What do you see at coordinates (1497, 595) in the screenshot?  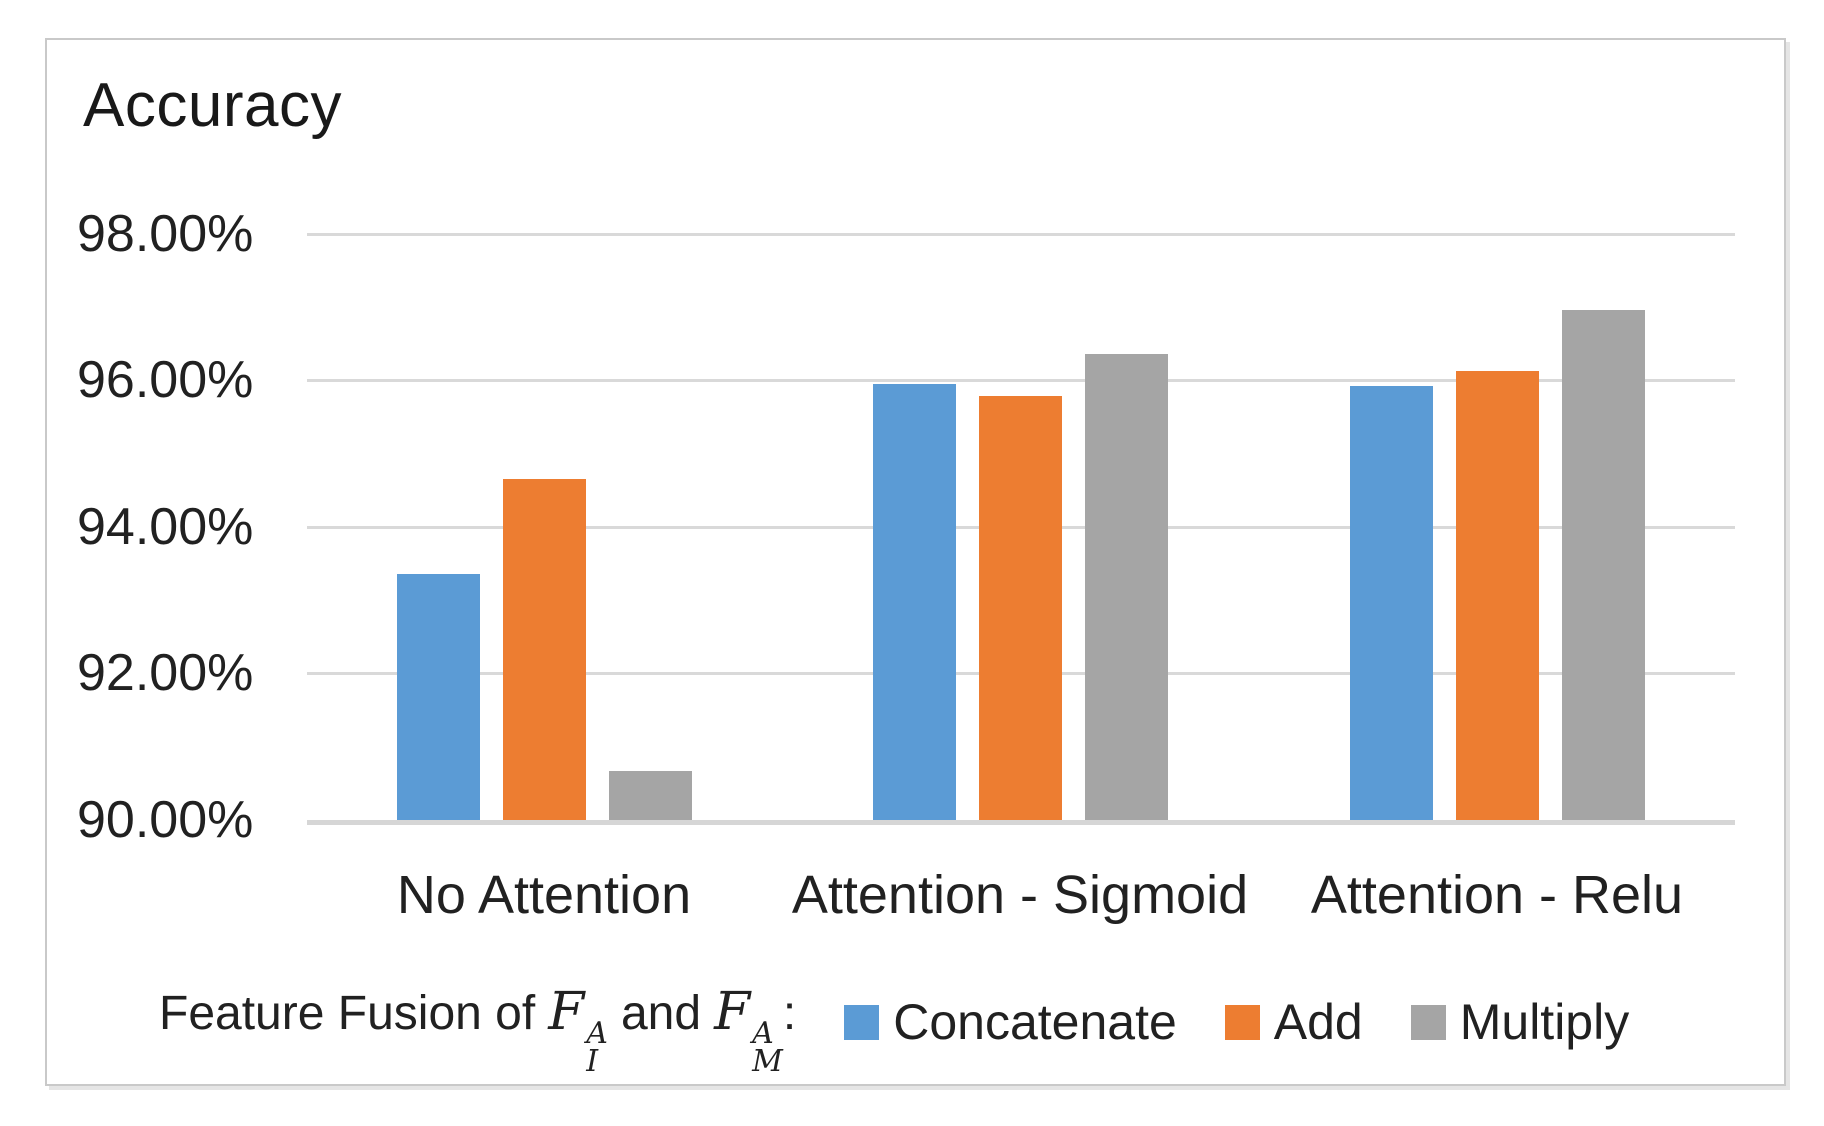 I see `bar-attention-relu-add` at bounding box center [1497, 595].